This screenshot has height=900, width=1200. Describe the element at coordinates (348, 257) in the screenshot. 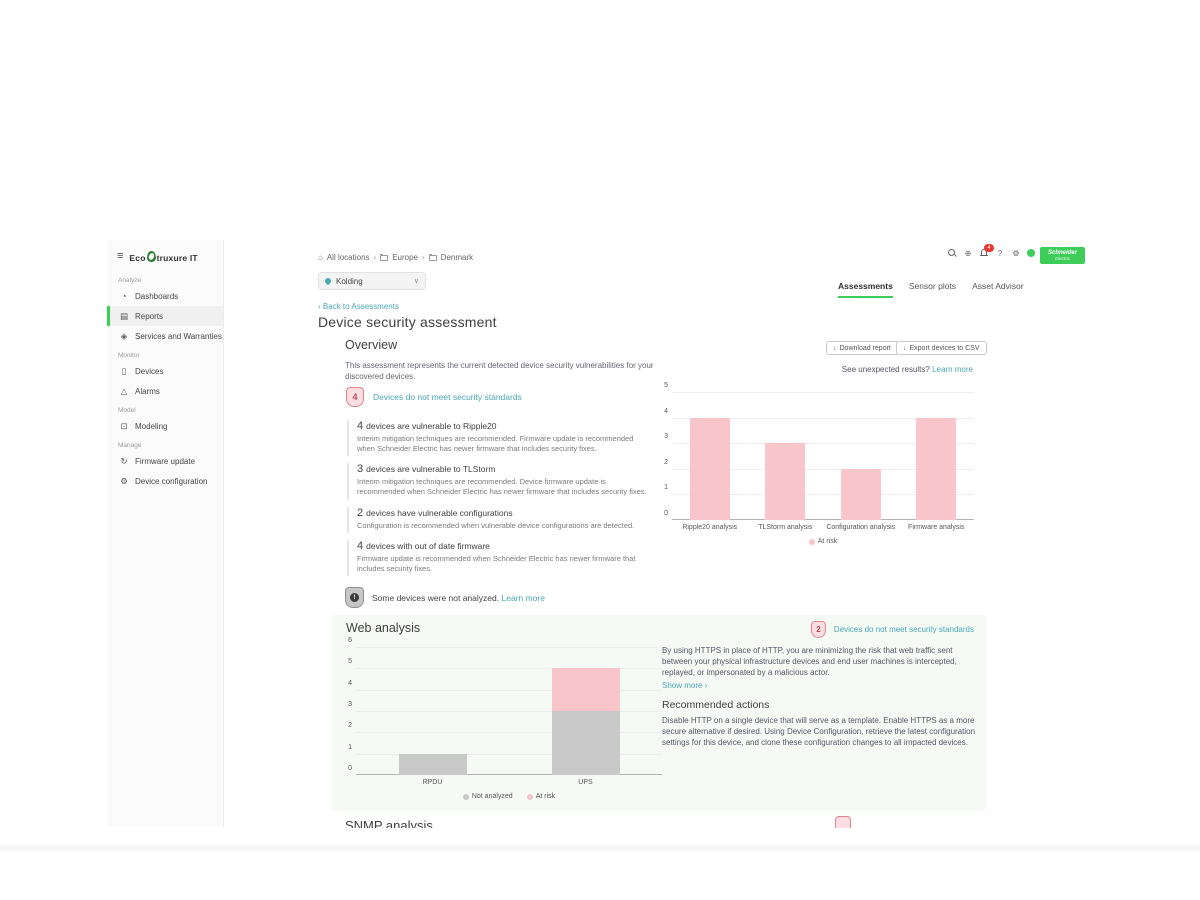

I see `breadcrumb-all-locations: All locations` at that location.